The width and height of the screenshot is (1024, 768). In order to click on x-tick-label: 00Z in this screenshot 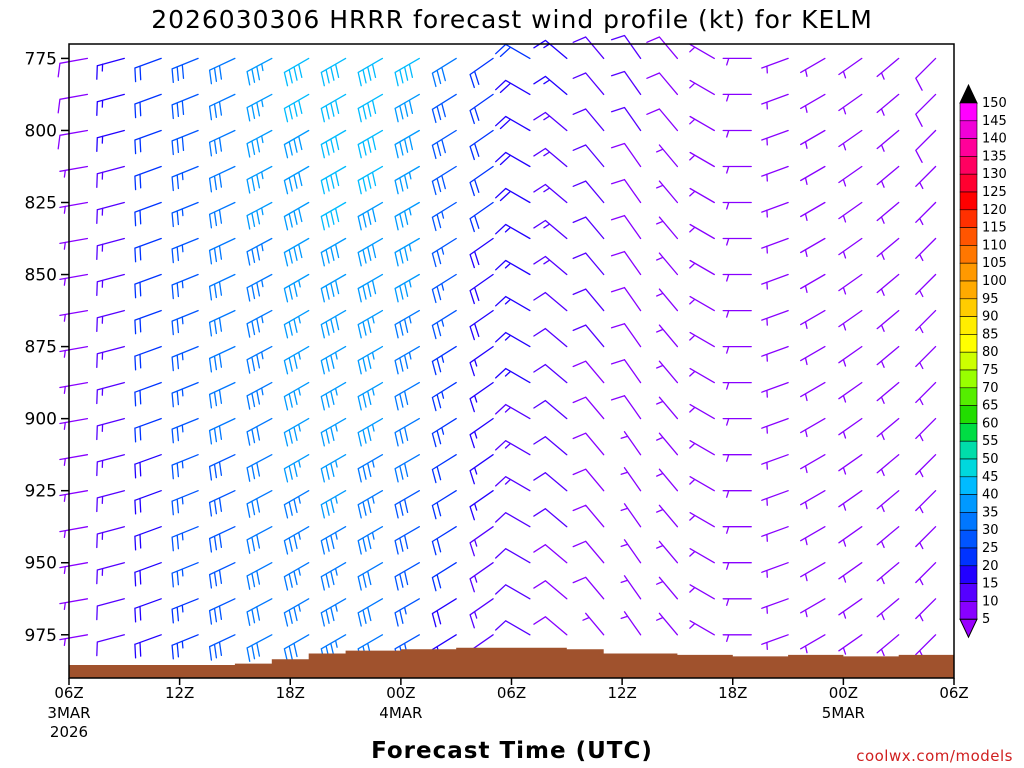, I will do `click(843, 693)`.